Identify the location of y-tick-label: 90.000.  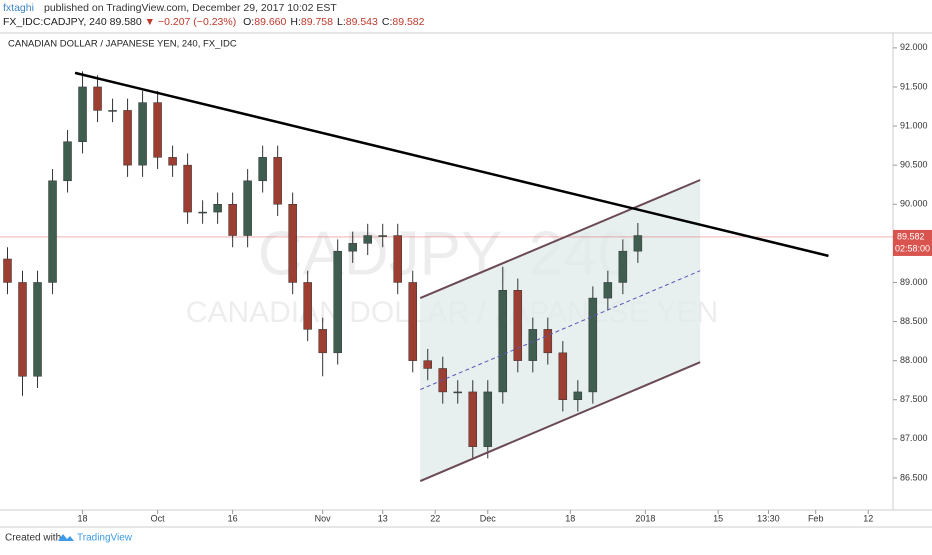
(914, 204).